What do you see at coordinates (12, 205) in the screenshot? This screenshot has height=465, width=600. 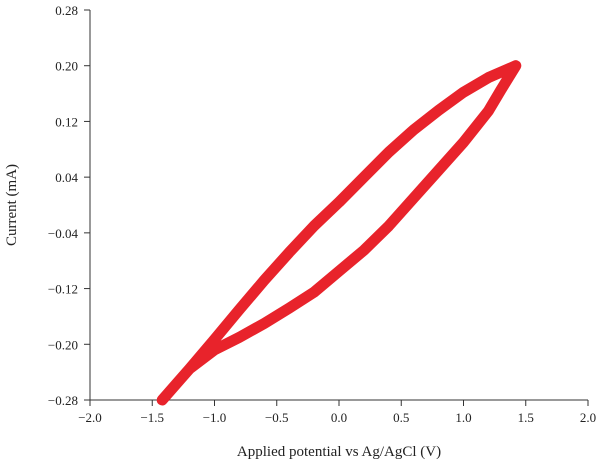 I see `y-axis-label: Current (mA)` at bounding box center [12, 205].